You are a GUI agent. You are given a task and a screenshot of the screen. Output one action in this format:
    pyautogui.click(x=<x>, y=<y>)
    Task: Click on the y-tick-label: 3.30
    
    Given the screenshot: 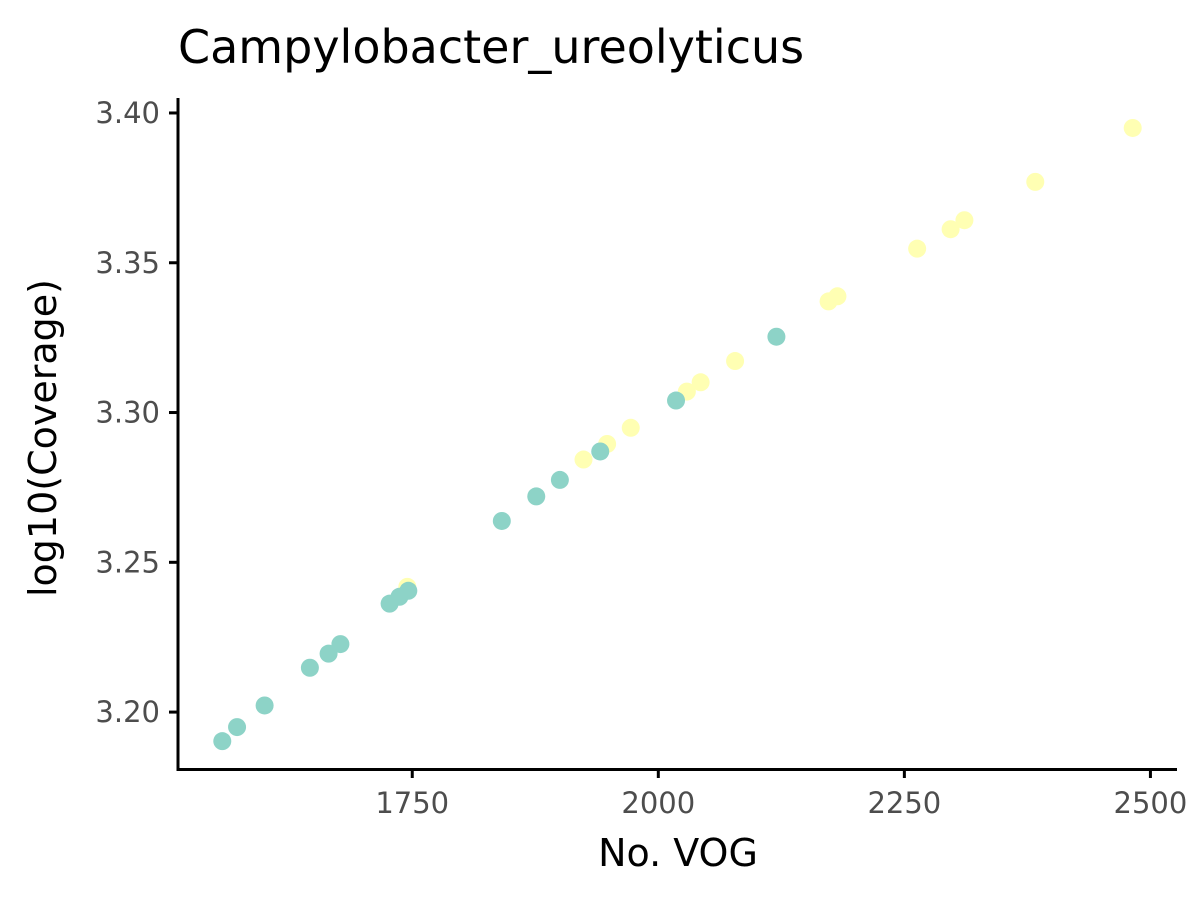 What is the action you would take?
    pyautogui.click(x=127, y=413)
    